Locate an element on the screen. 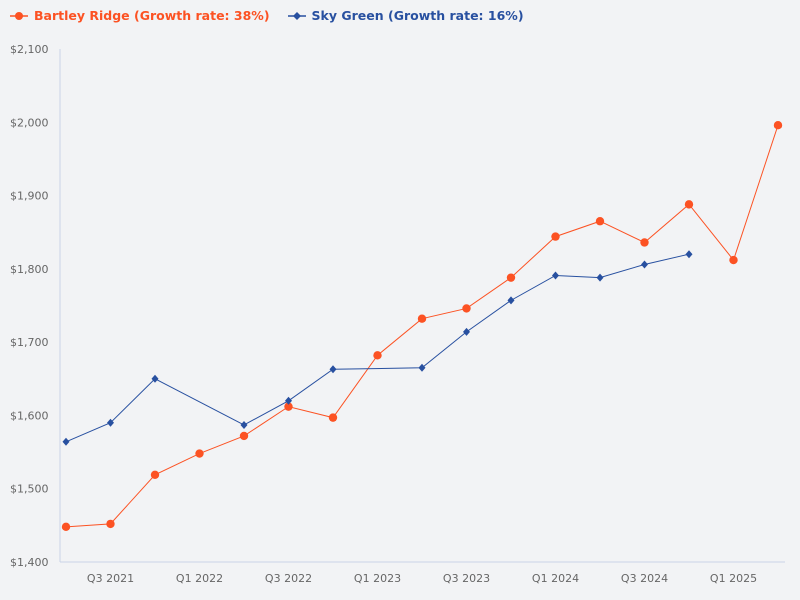 This screenshot has width=800, height=600. x-tick-label: Q1 2023 is located at coordinates (377, 578).